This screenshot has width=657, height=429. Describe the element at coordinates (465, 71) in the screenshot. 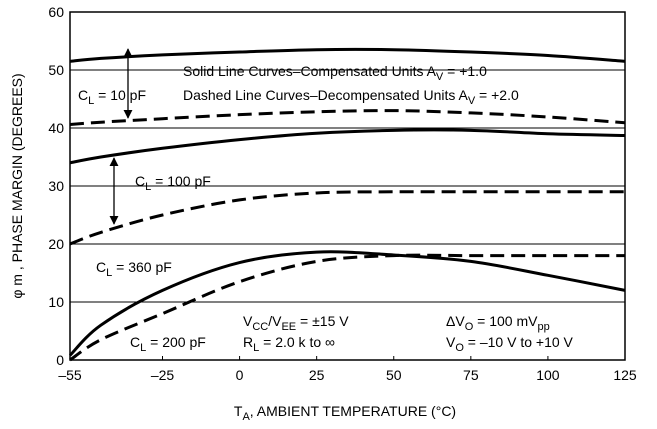

I see `text-part: = +1.0` at that location.